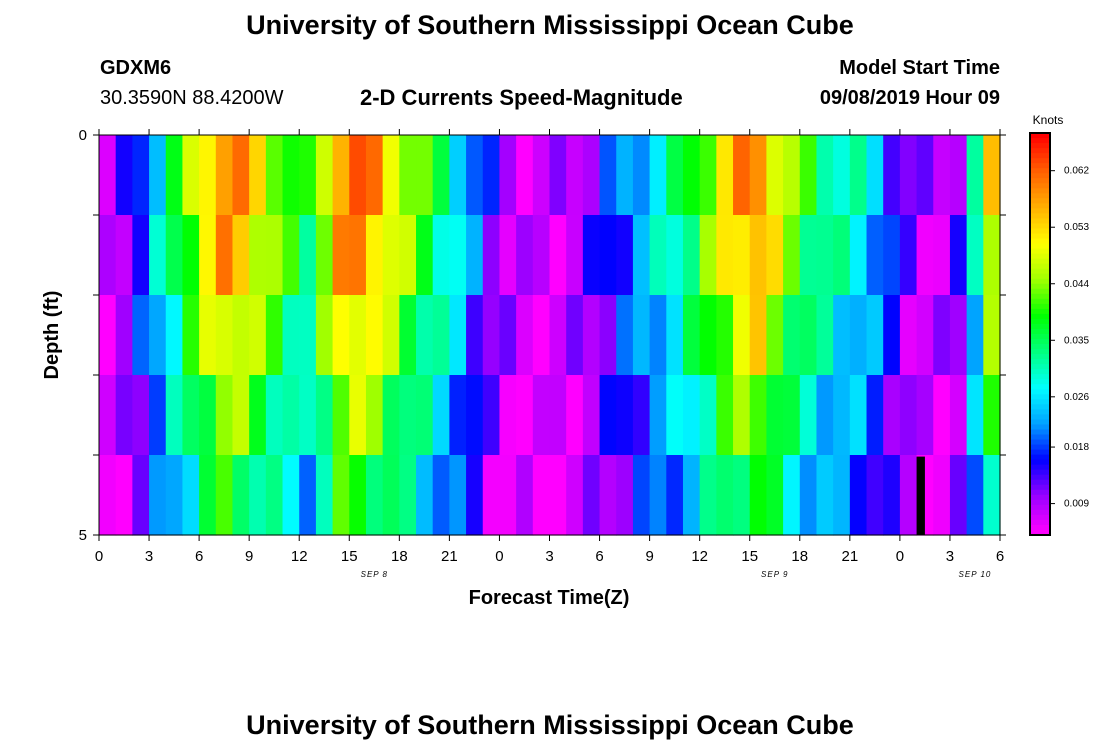 The width and height of the screenshot is (1100, 750). What do you see at coordinates (1076, 171) in the screenshot?
I see `colorbar-tick-label: 0.062` at bounding box center [1076, 171].